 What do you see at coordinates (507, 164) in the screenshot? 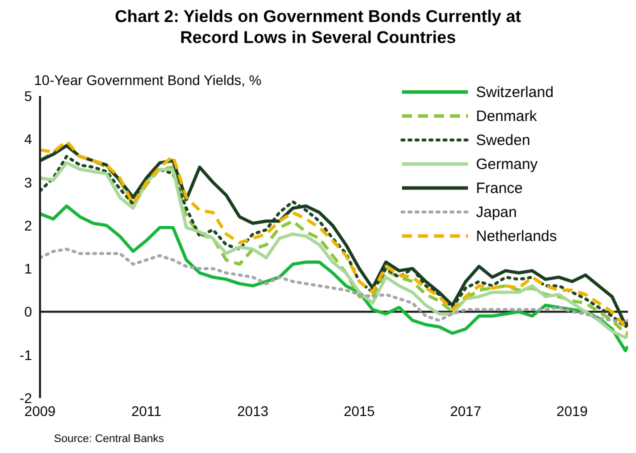
I see `legend-label: Germany` at bounding box center [507, 164].